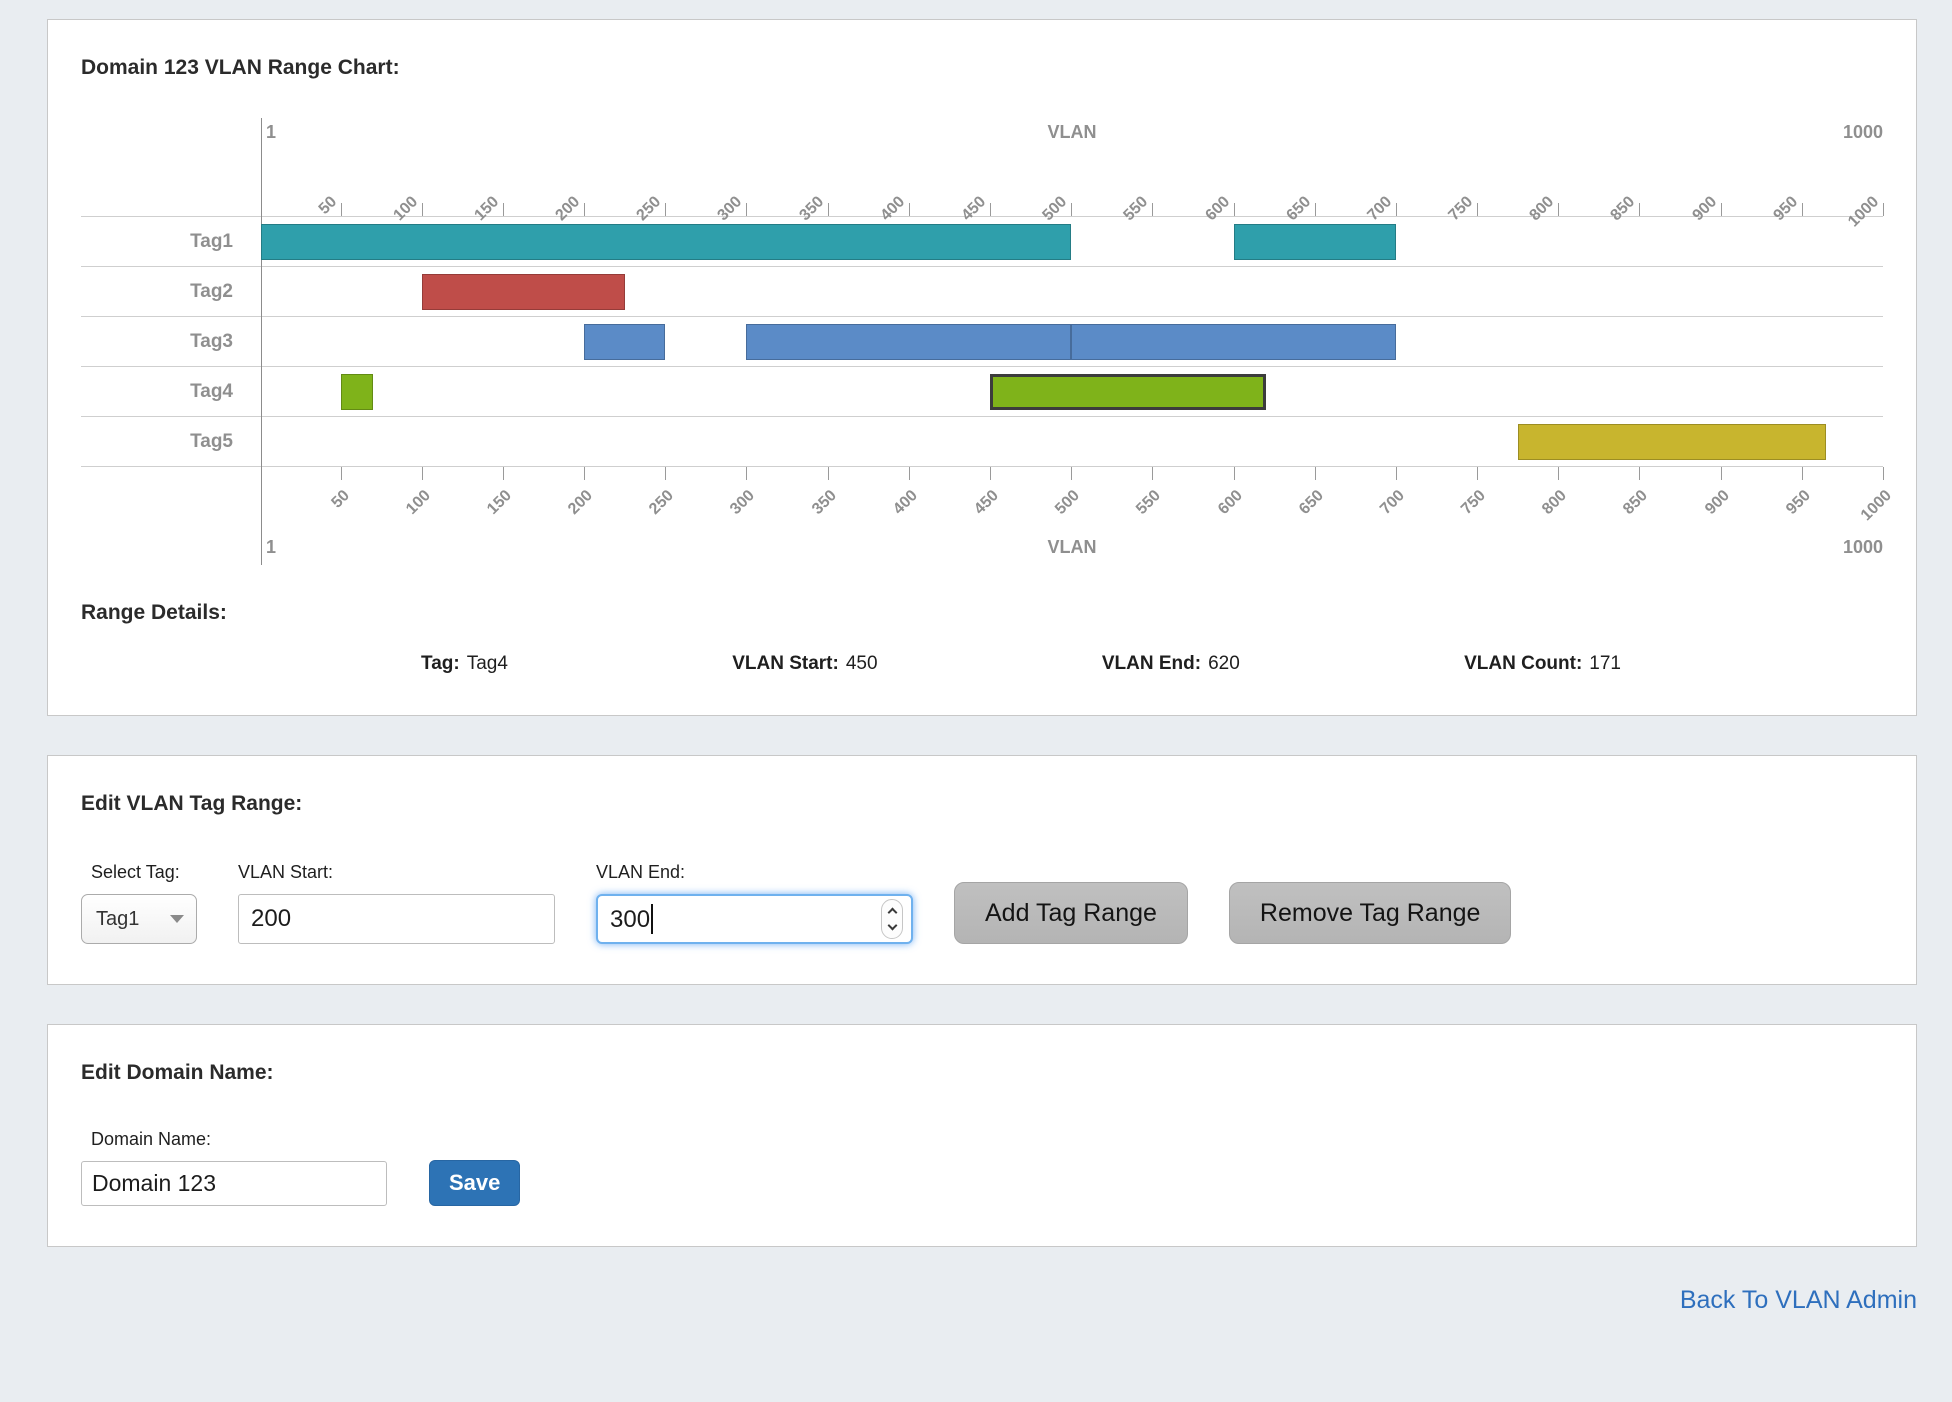  I want to click on axis-tick-label: 950, so click(1798, 502).